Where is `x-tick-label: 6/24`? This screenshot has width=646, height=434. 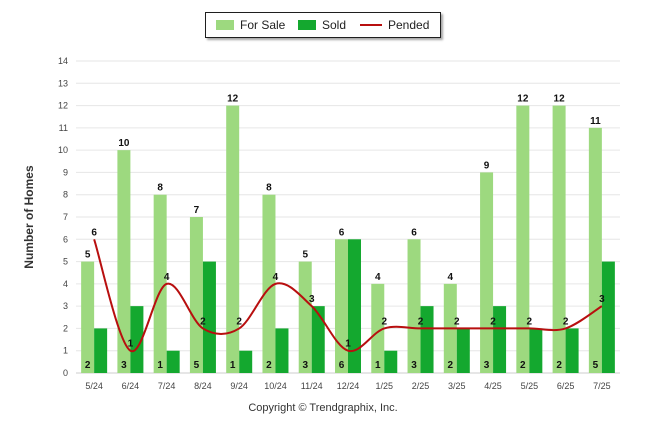 x-tick-label: 6/24 is located at coordinates (131, 386).